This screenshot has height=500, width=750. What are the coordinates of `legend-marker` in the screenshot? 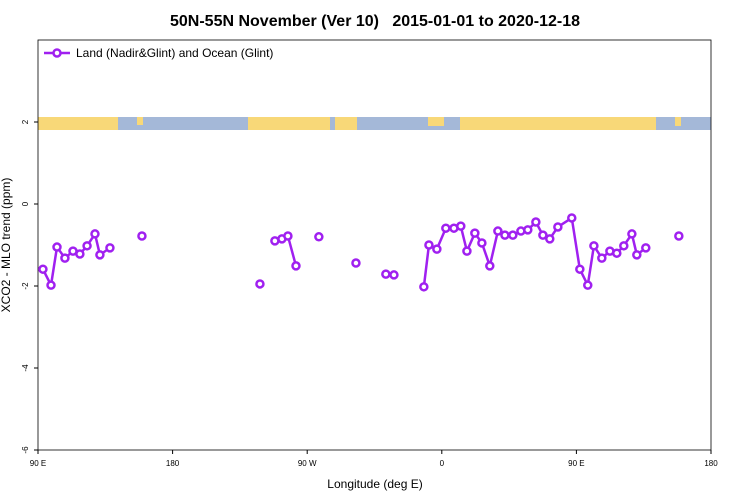 It's located at (57, 53).